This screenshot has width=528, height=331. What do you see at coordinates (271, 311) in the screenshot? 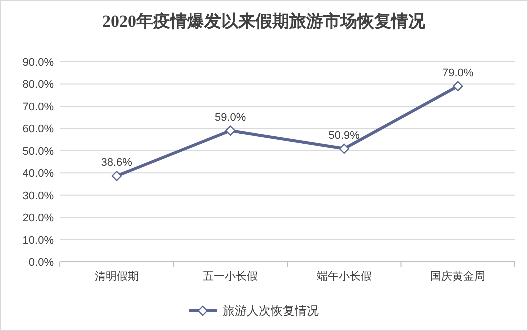
I see `legend-label: 旅游人次恢复情况` at bounding box center [271, 311].